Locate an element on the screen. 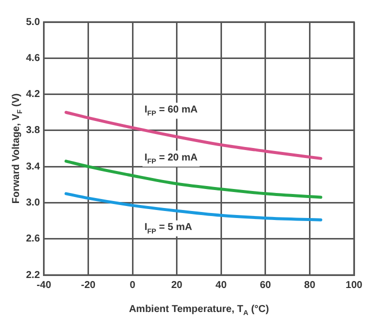  y-tick-label: 2.2 is located at coordinates (33, 275).